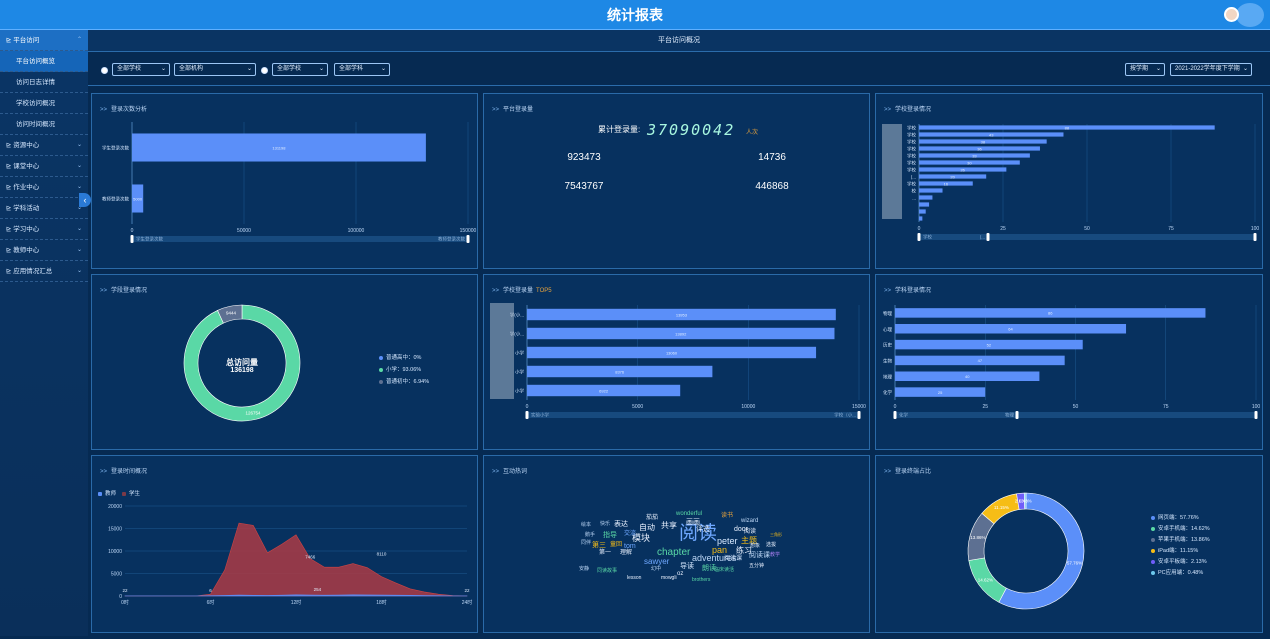 The height and width of the screenshot is (639, 1270). Describe the element at coordinates (586, 543) in the screenshot. I see `word-cloud-item: 同伴` at that location.